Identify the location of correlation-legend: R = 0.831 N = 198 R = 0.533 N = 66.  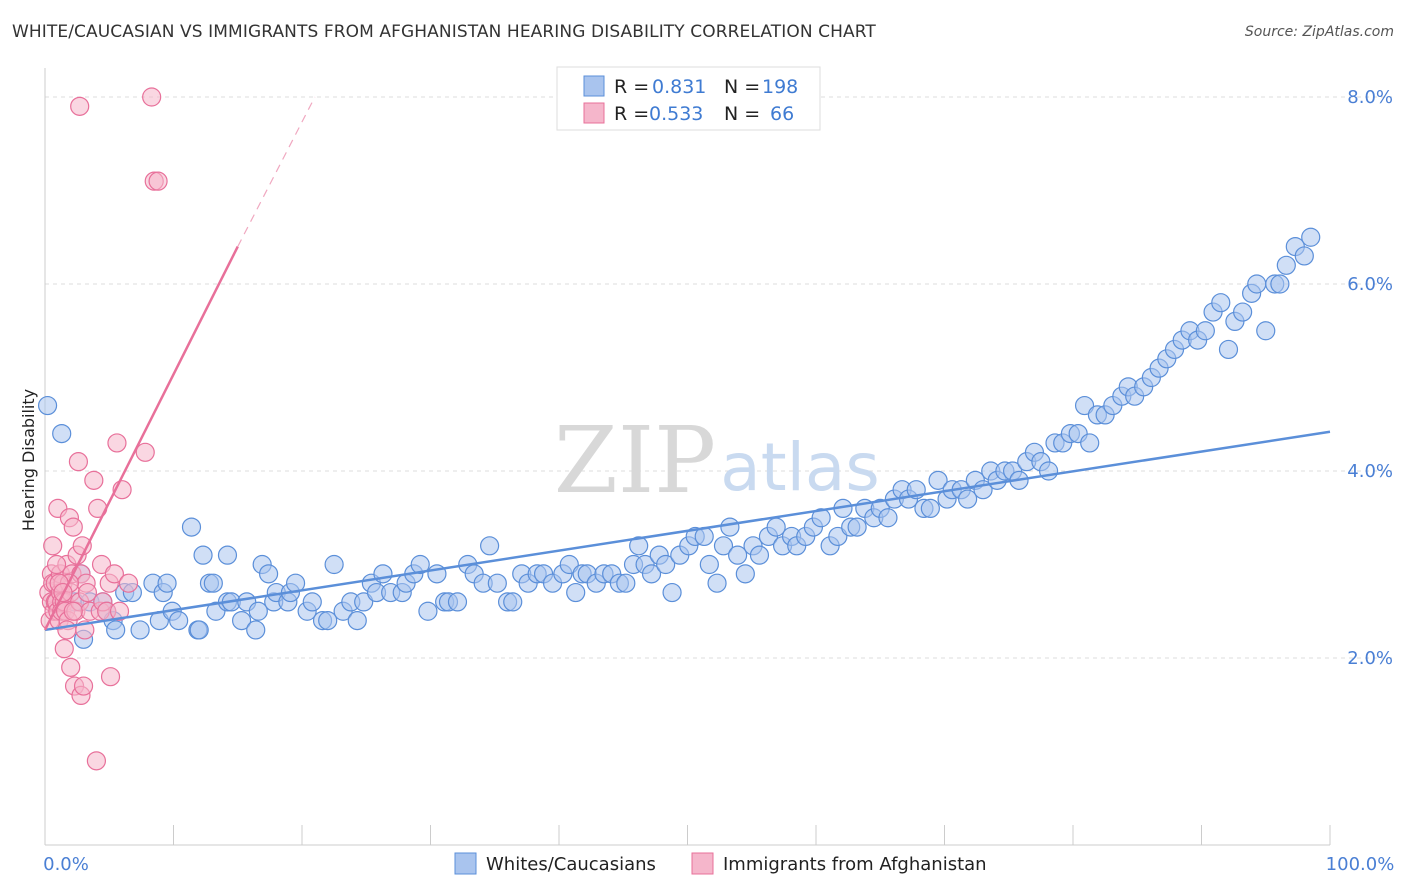
(688, 98).